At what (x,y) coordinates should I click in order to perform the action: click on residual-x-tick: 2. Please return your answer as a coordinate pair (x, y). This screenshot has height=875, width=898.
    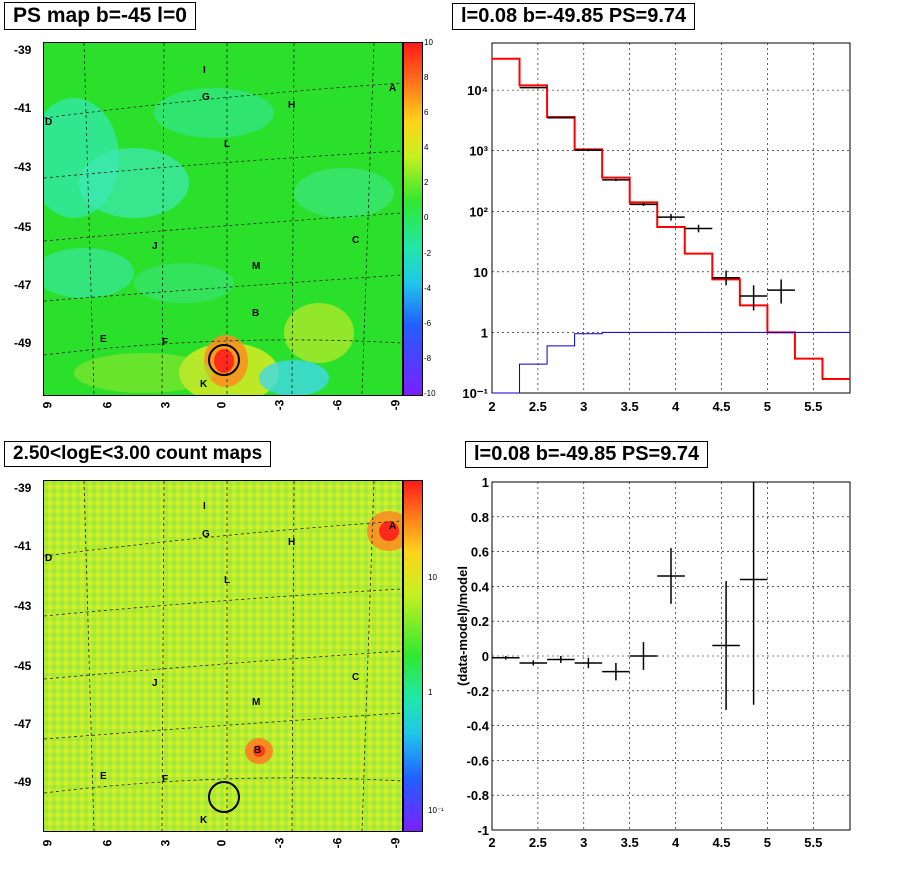
    Looking at the image, I should click on (491, 842).